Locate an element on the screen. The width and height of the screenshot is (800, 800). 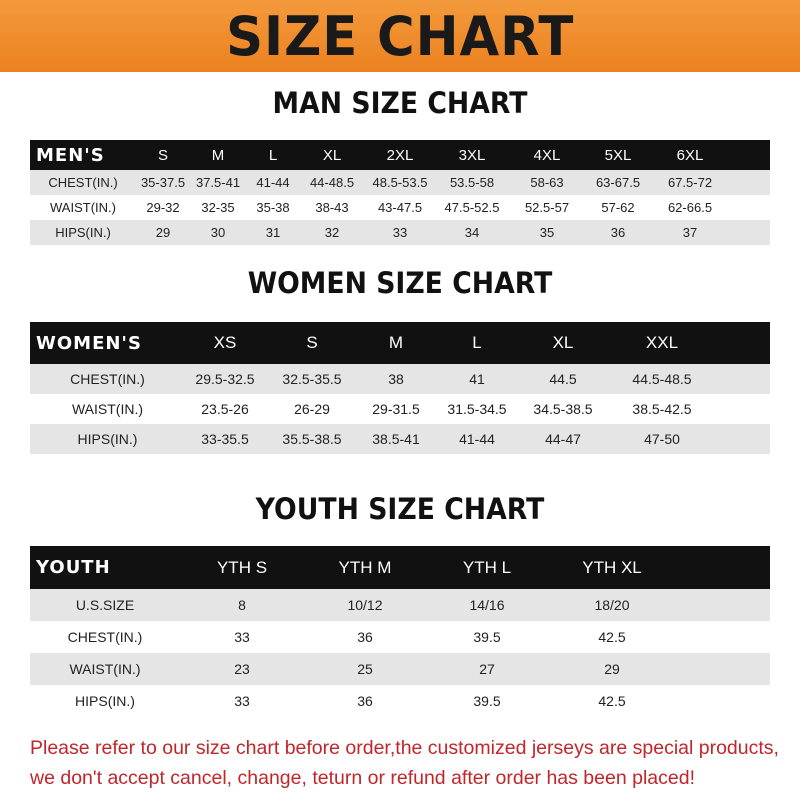
size-value: 62-66.5 is located at coordinates (690, 207).